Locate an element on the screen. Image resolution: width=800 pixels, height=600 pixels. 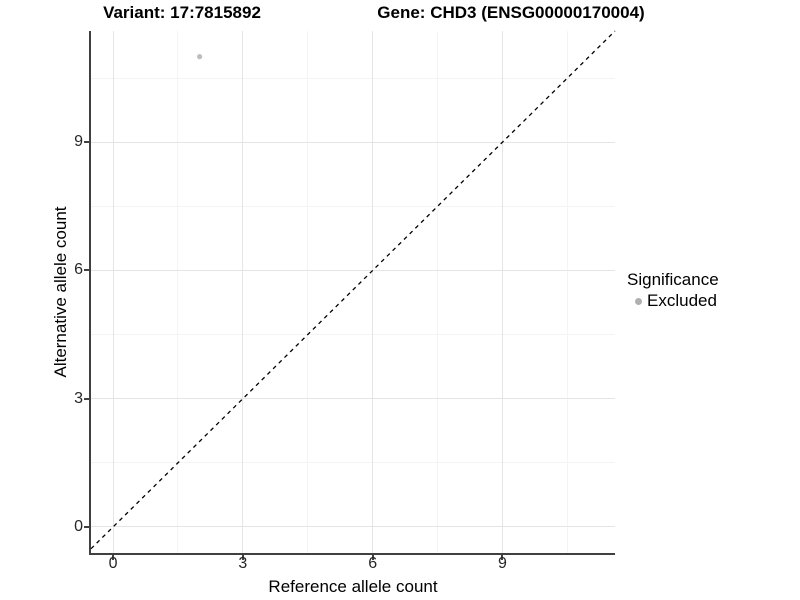
y-tick-label: 9 is located at coordinates (78, 142).